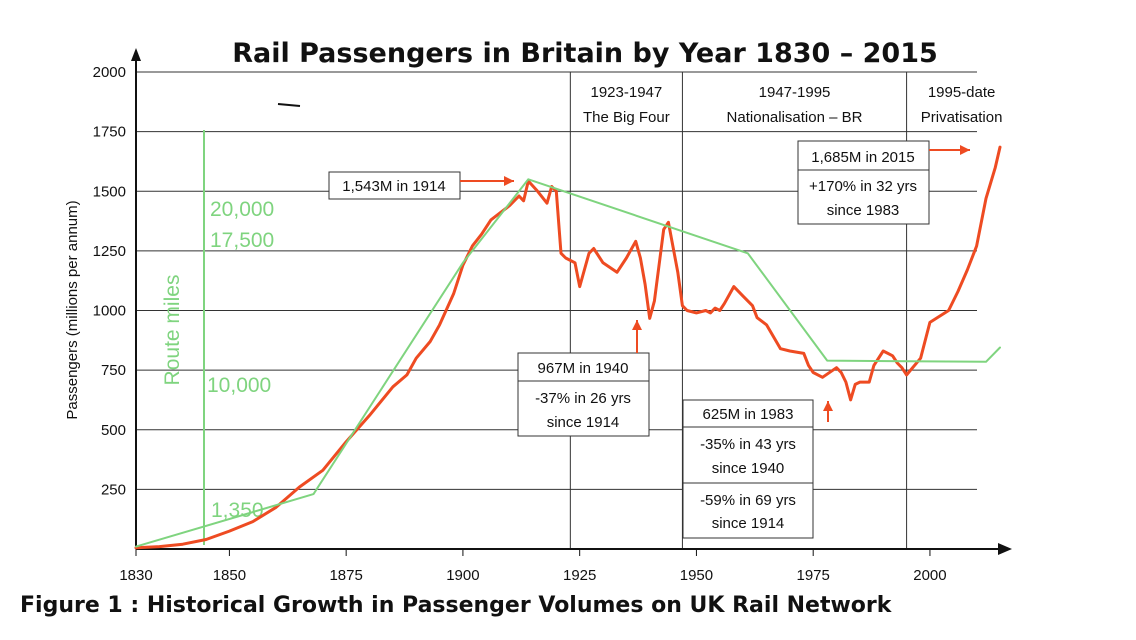  I want to click on y-tick-label: 1500, so click(109, 191).